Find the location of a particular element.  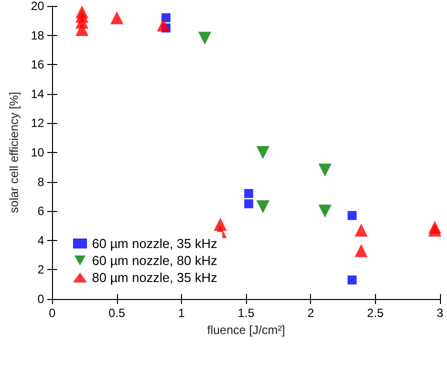

y-tick-label: 12 is located at coordinates (37, 123).